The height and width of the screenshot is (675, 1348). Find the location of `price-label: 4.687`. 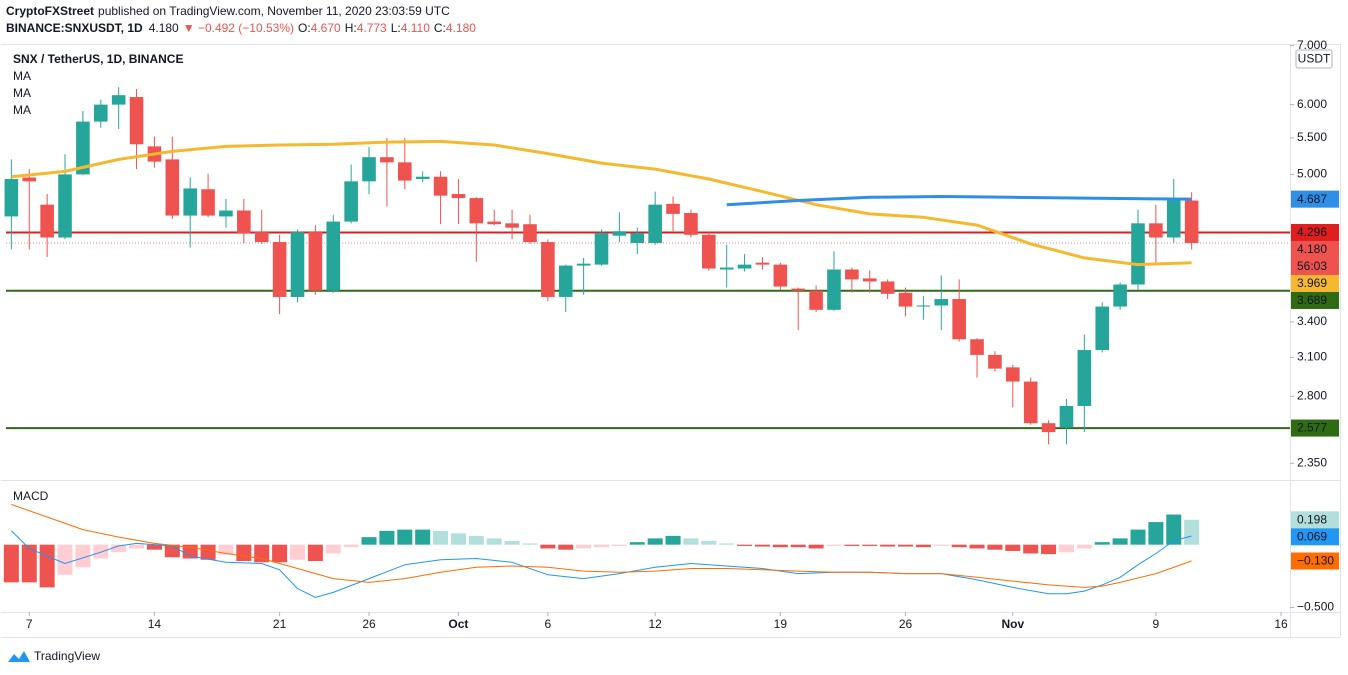

price-label: 4.687 is located at coordinates (1312, 199).